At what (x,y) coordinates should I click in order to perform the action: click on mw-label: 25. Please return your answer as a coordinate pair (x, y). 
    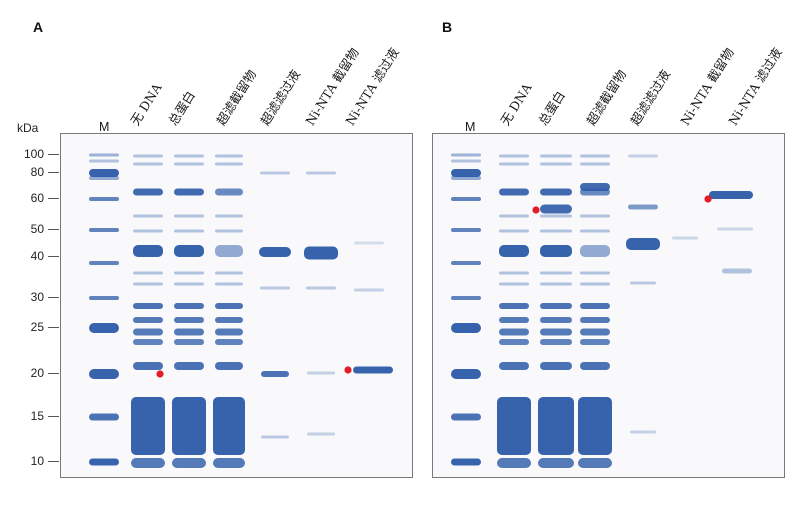
    Looking at the image, I should click on (37, 327).